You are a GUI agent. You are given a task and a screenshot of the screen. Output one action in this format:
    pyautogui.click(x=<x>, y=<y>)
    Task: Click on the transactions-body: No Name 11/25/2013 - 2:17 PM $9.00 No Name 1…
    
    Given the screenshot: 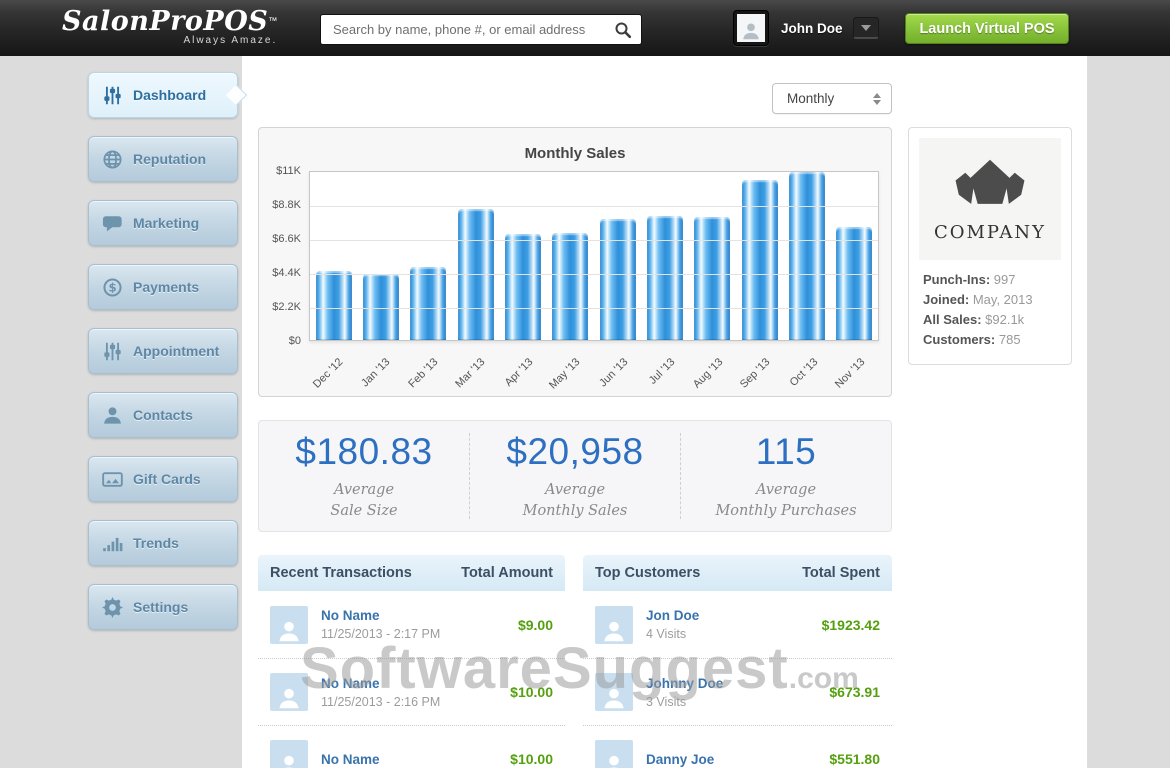 What is the action you would take?
    pyautogui.click(x=411, y=679)
    